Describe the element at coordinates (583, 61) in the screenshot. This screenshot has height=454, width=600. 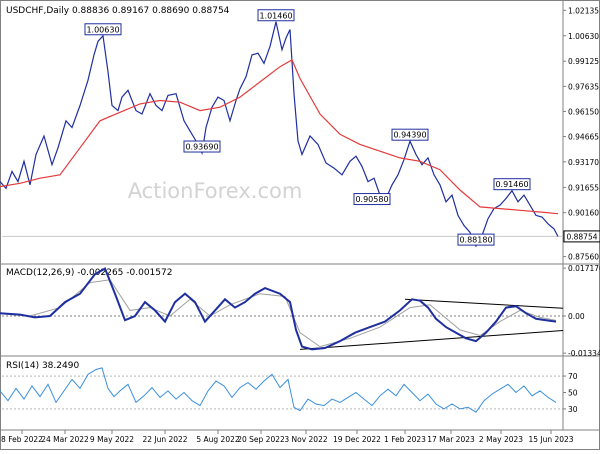
I see `main-y-tick-label: 0.99125` at that location.